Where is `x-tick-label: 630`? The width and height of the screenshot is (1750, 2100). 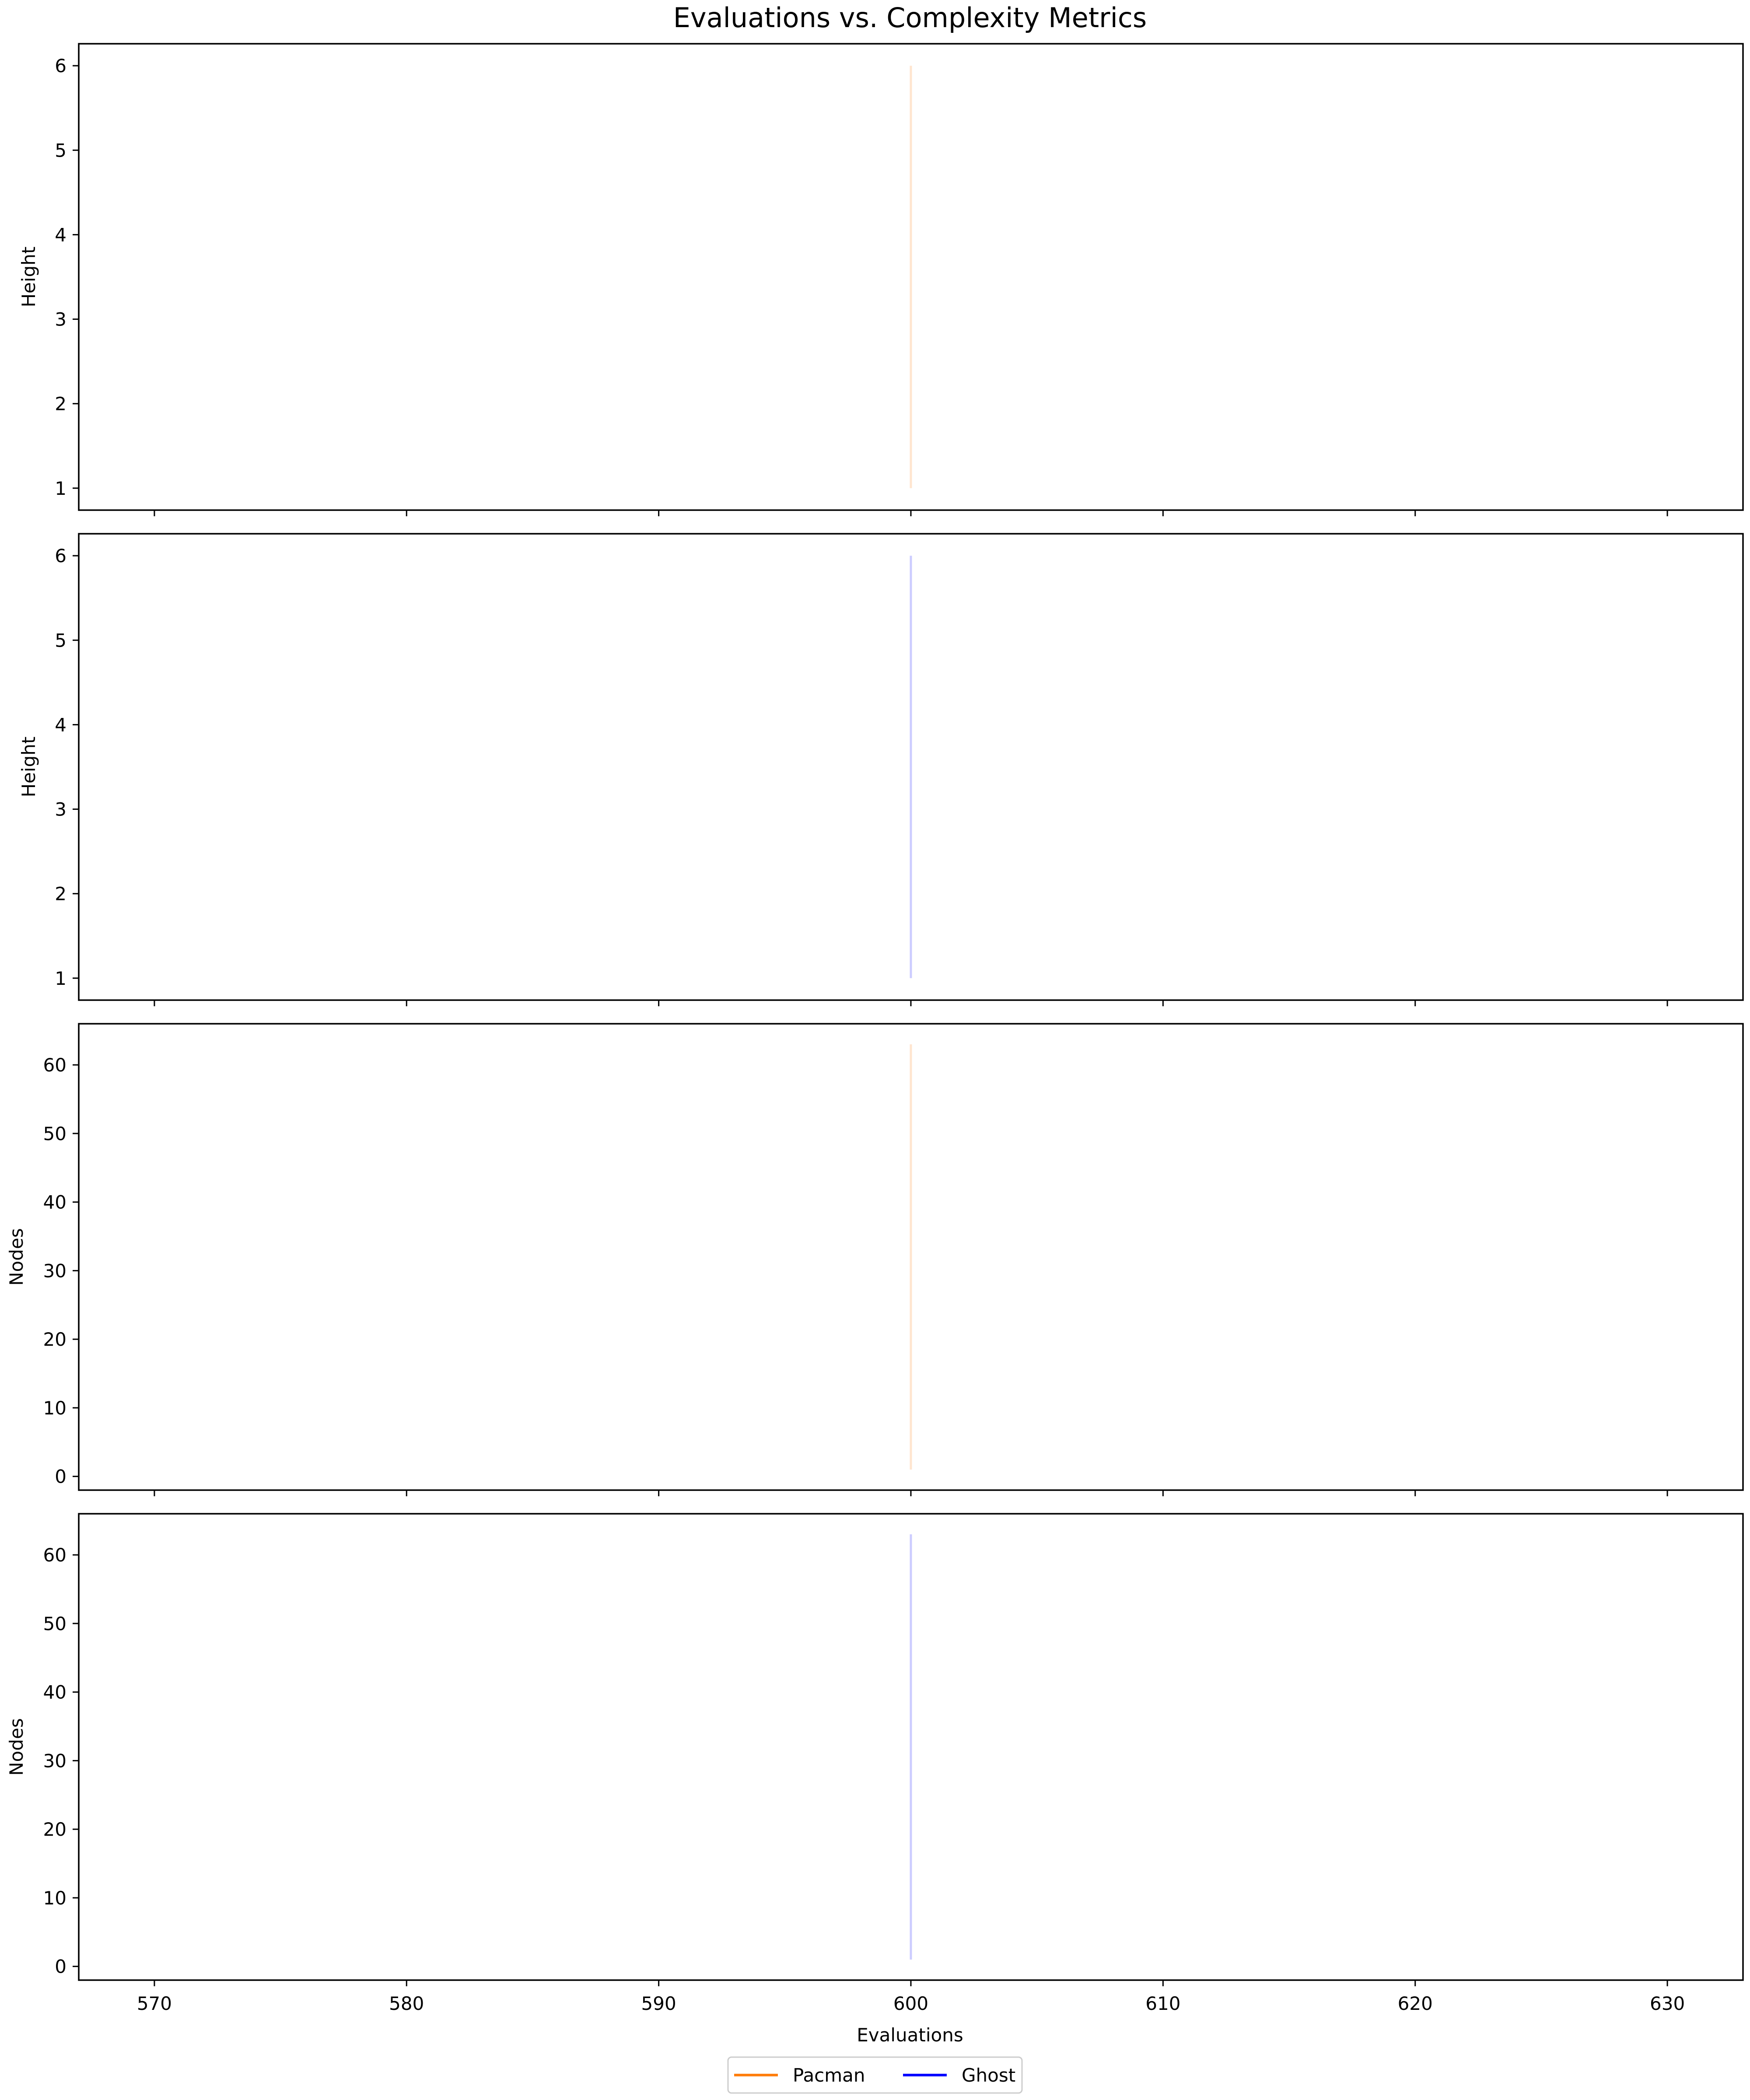 x-tick-label: 630 is located at coordinates (1667, 2003).